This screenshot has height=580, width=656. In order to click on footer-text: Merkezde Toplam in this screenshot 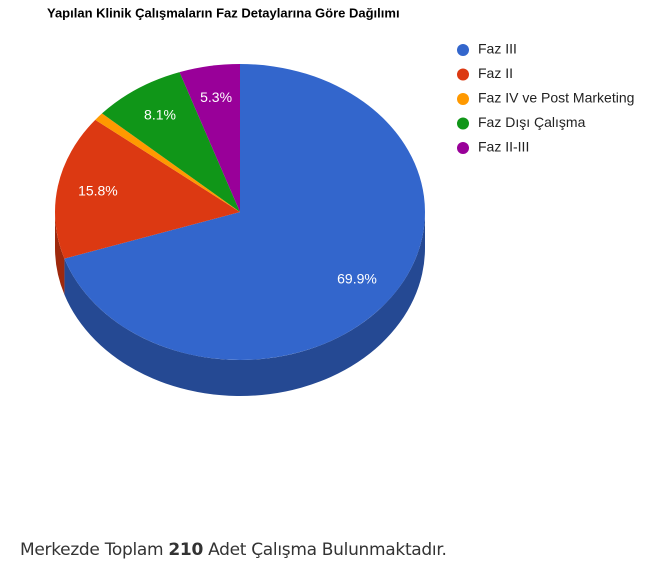, I will do `click(94, 550)`.